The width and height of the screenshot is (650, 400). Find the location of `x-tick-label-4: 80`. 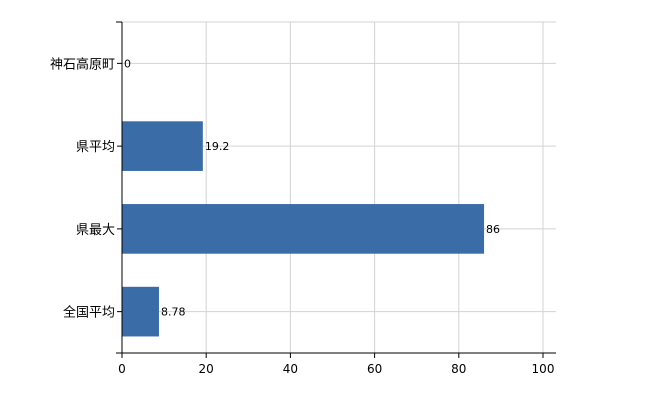

x-tick-label-4: 80 is located at coordinates (458, 369).